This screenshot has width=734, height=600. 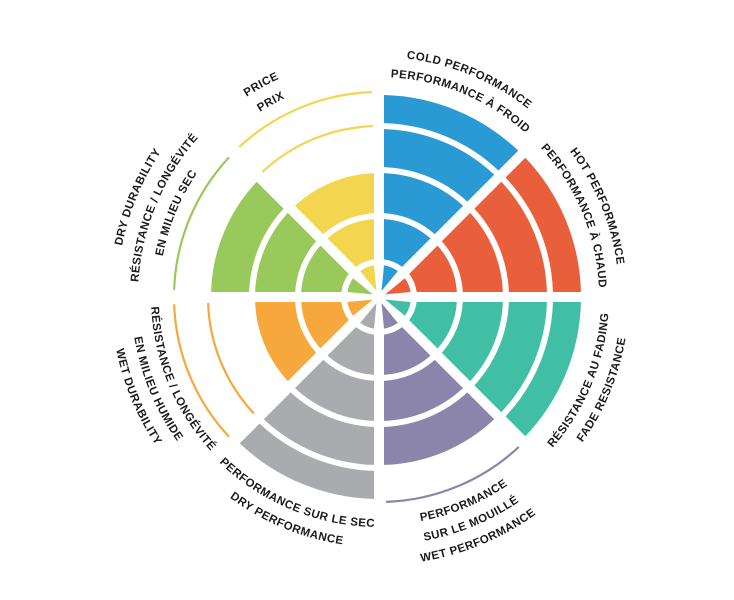 I want to click on segment-dry-performance, so click(x=308, y=401).